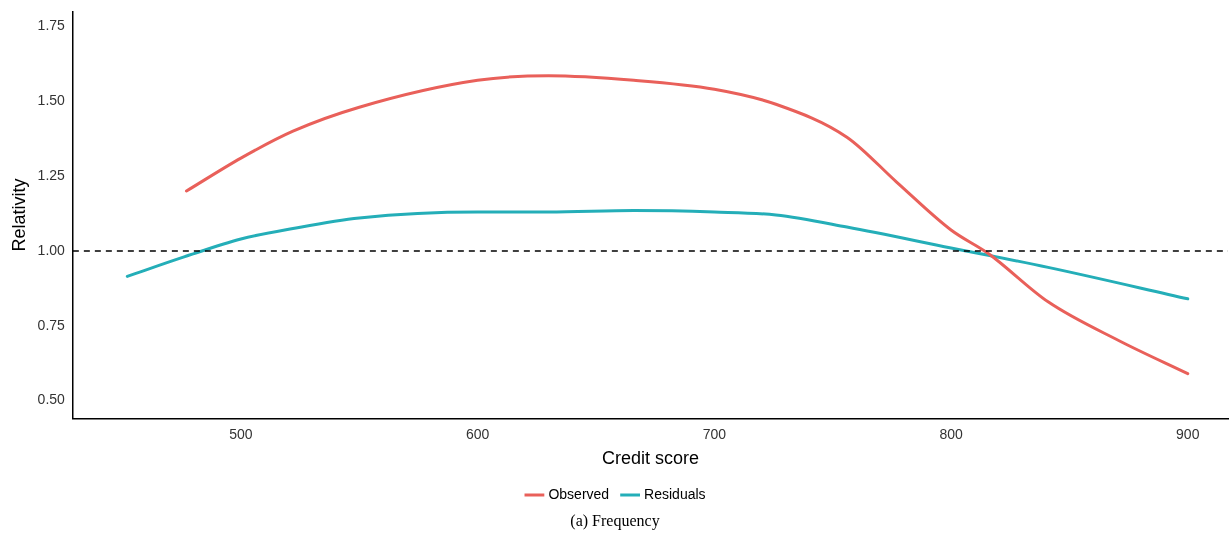 The height and width of the screenshot is (539, 1230). Describe the element at coordinates (51, 249) in the screenshot. I see `y-tick-label: 1.00` at that location.